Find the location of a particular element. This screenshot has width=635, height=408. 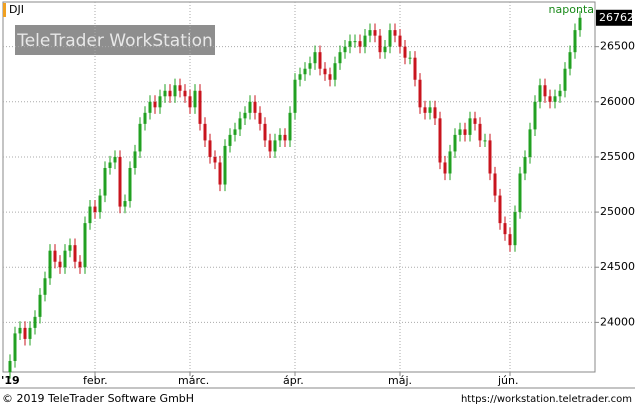

last-price-box is located at coordinates (614, 17).